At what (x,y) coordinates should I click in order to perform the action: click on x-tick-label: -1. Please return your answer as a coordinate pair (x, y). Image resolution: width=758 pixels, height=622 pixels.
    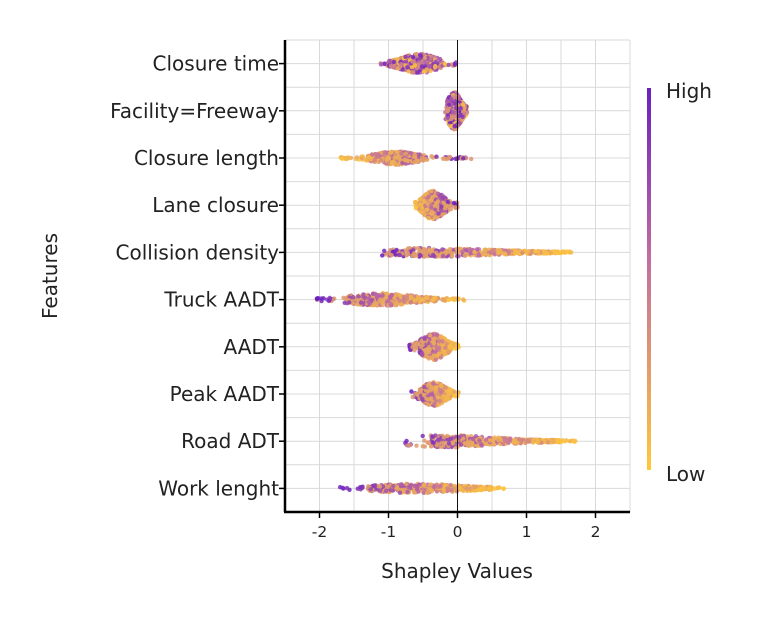
    Looking at the image, I should click on (388, 532).